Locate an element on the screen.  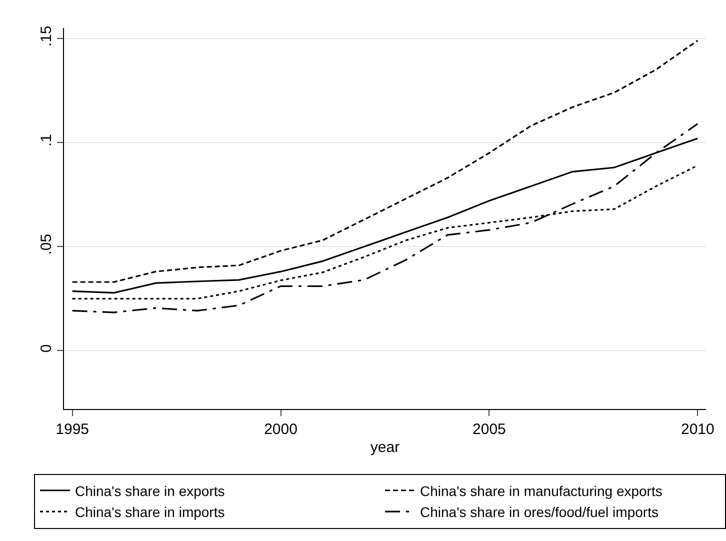
y-tick-label: .15 is located at coordinates (46, 36).